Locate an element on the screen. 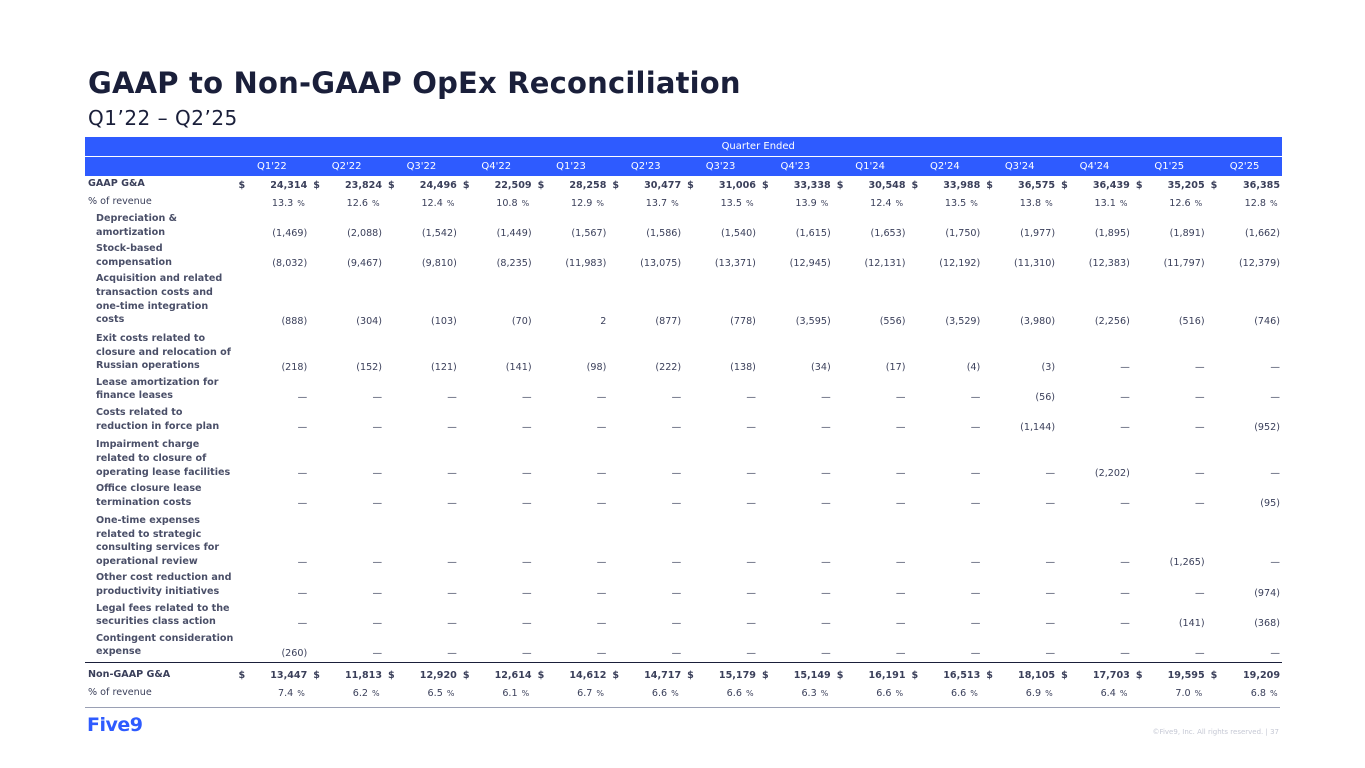  value-cell: 6.4% is located at coordinates (1101, 693).